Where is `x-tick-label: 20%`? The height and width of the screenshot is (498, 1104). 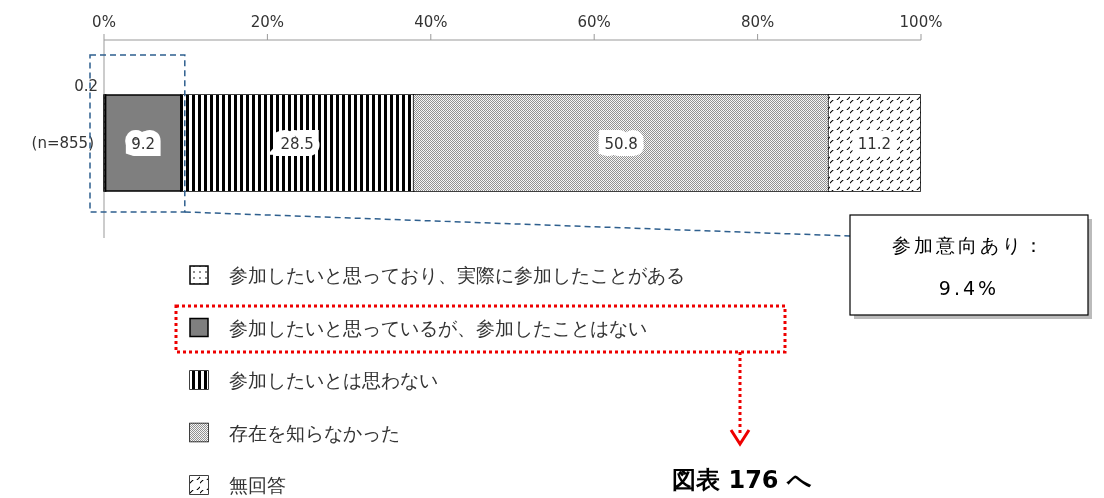 x-tick-label: 20% is located at coordinates (267, 22).